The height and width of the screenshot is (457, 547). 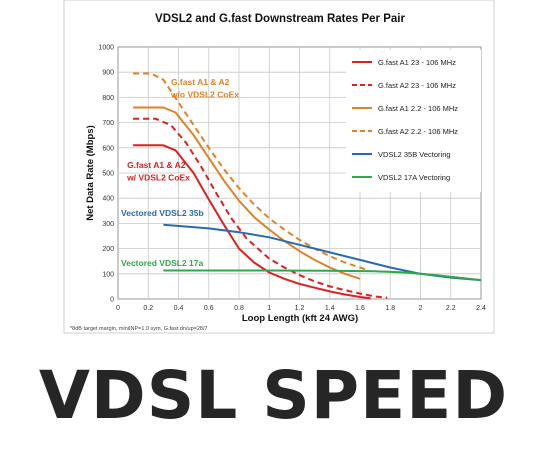 What do you see at coordinates (108, 98) in the screenshot?
I see `y-tick-label: 800` at bounding box center [108, 98].